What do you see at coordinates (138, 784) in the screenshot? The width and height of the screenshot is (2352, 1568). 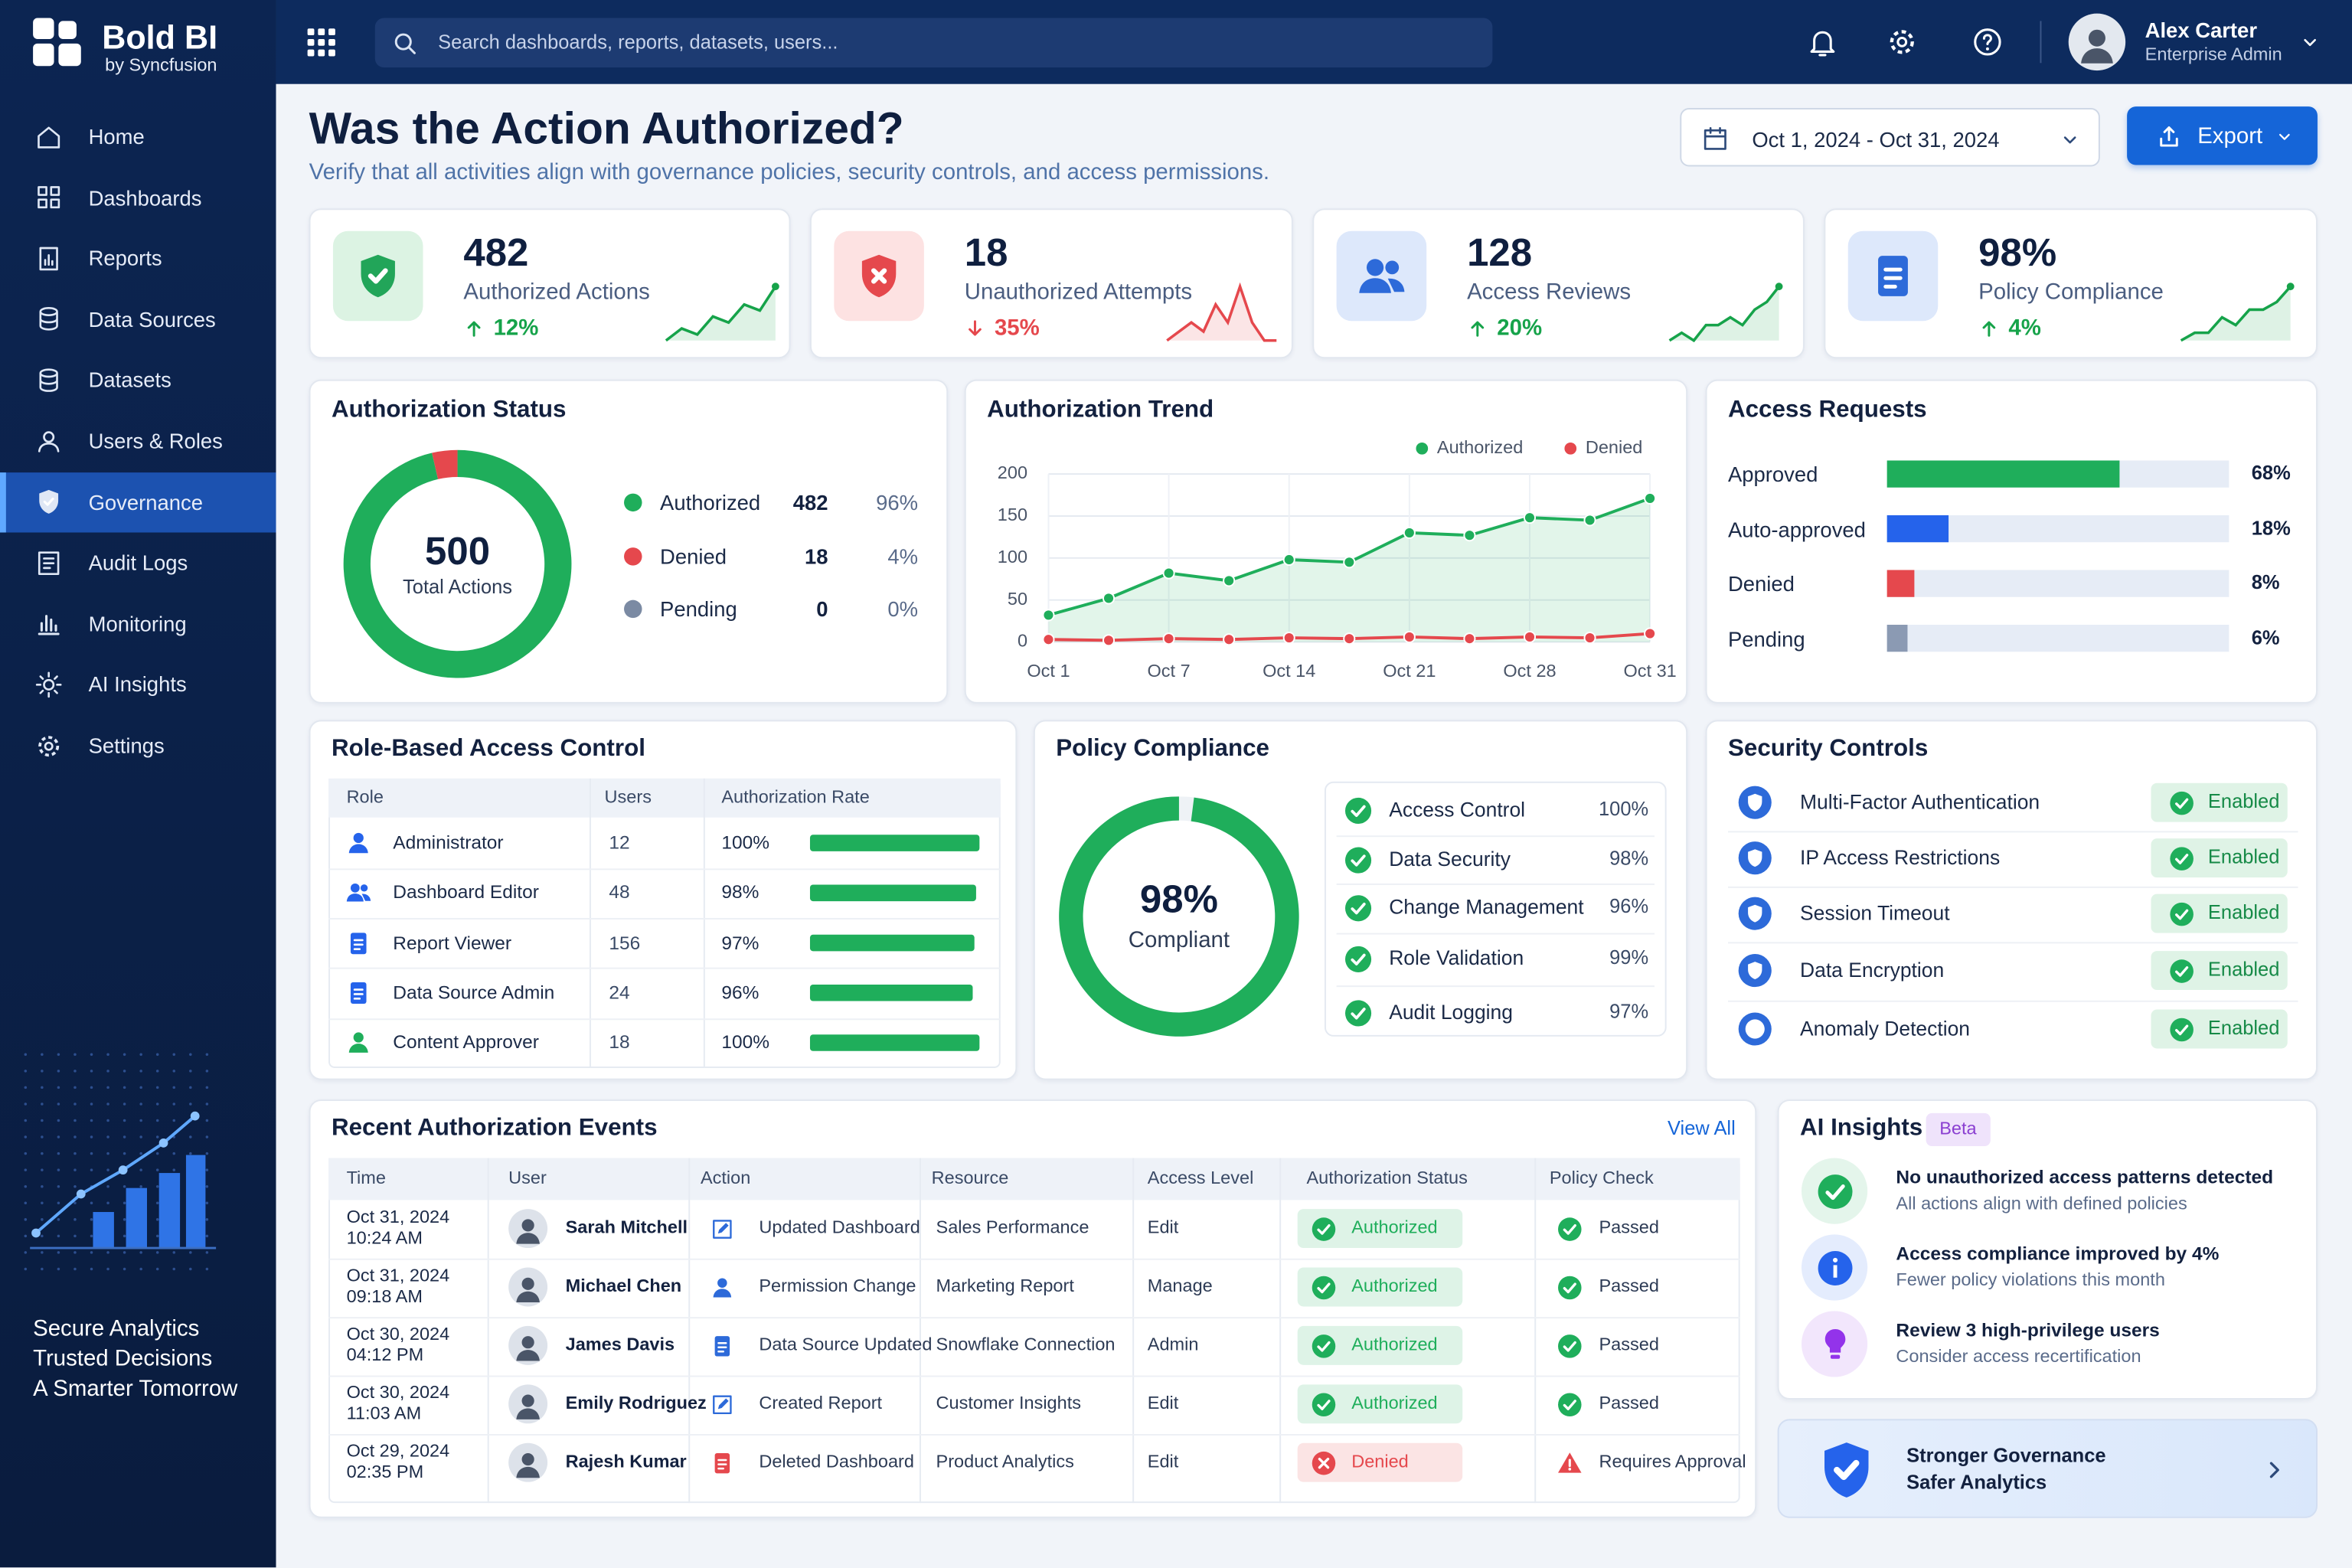 I see `sidebar` at bounding box center [138, 784].